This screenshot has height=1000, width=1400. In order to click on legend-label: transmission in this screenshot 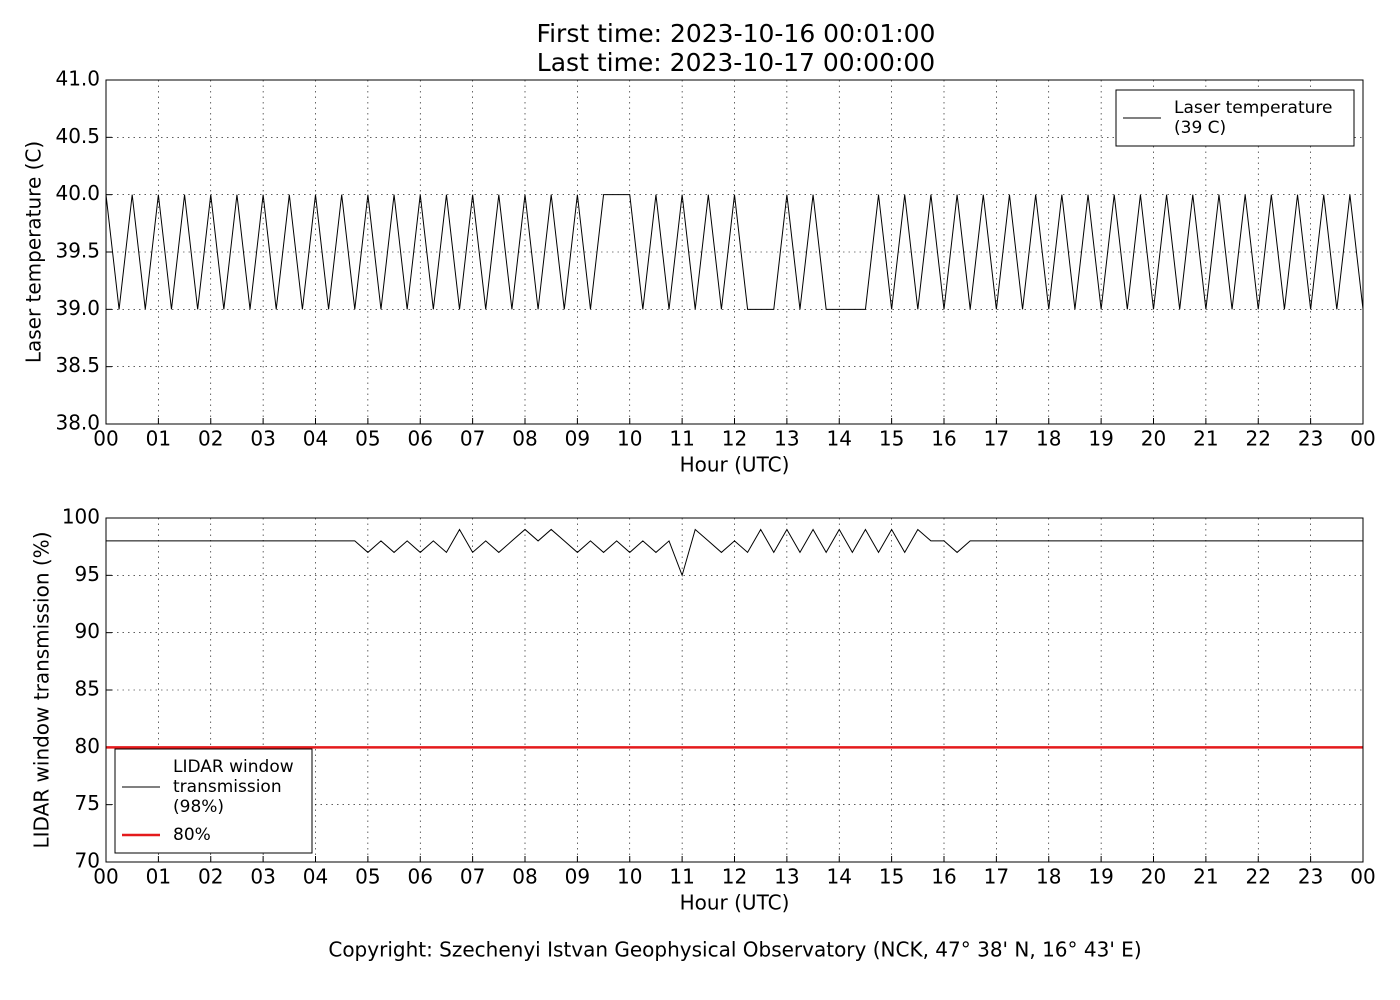, I will do `click(227, 787)`.